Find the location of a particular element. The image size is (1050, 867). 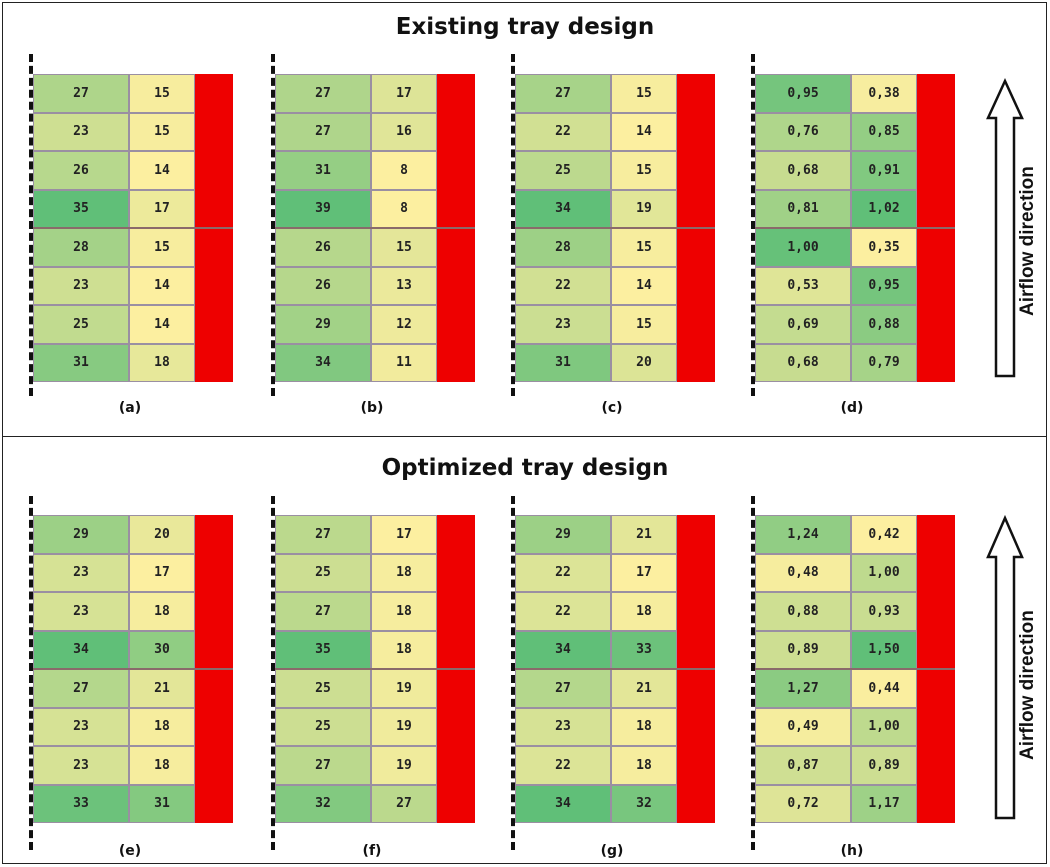

grid-cell-right: 0,85 is located at coordinates (884, 131).